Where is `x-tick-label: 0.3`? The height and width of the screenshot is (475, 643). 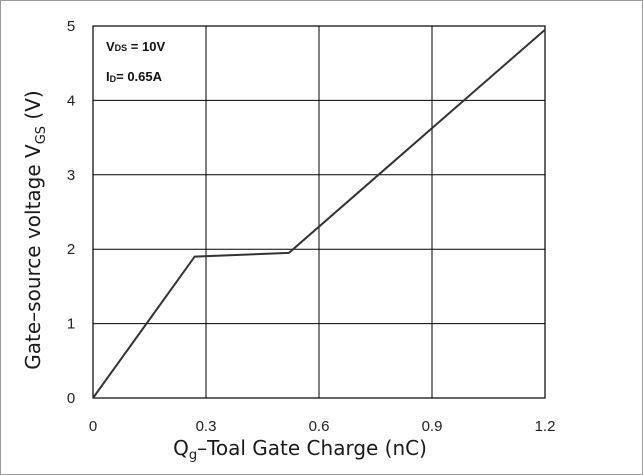
x-tick-label: 0.3 is located at coordinates (206, 426).